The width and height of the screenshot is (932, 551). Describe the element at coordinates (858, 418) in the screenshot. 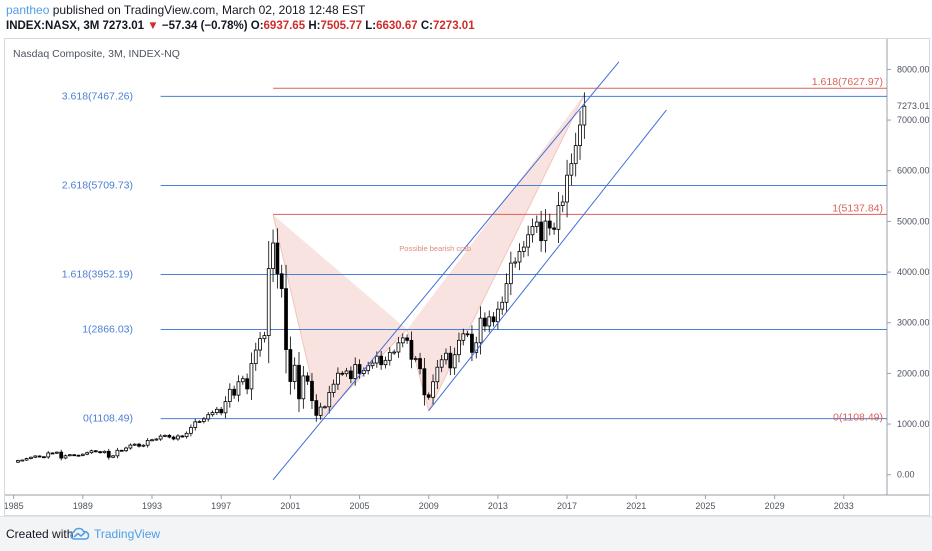

I see `fib-red-label: 0(1108.49)` at that location.